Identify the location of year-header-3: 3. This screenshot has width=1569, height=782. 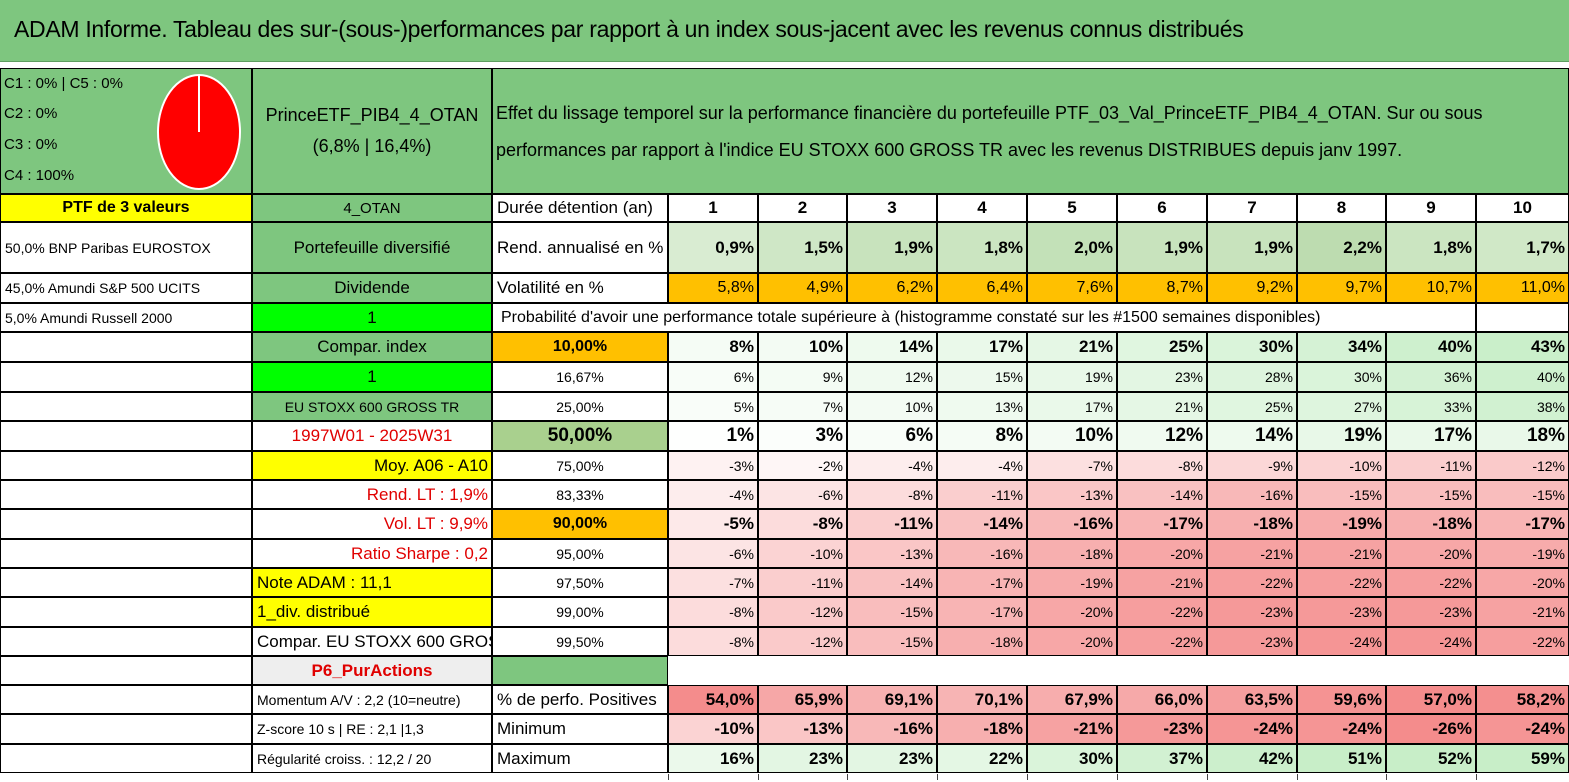
(892, 208).